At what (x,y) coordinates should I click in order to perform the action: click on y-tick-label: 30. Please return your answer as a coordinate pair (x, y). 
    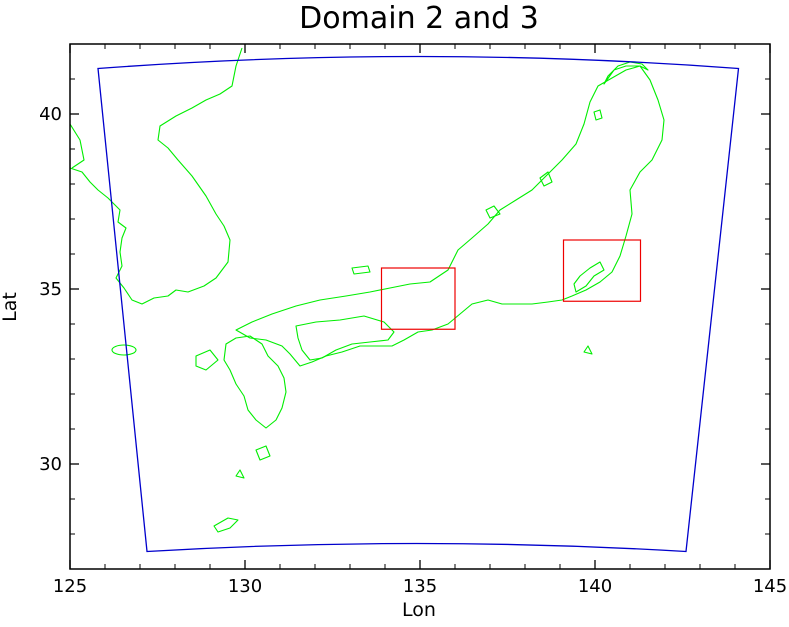
    Looking at the image, I should click on (50, 464).